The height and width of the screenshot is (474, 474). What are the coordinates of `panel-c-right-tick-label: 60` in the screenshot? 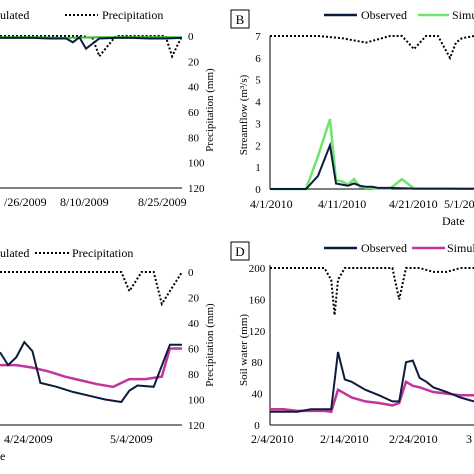 It's located at (194, 350).